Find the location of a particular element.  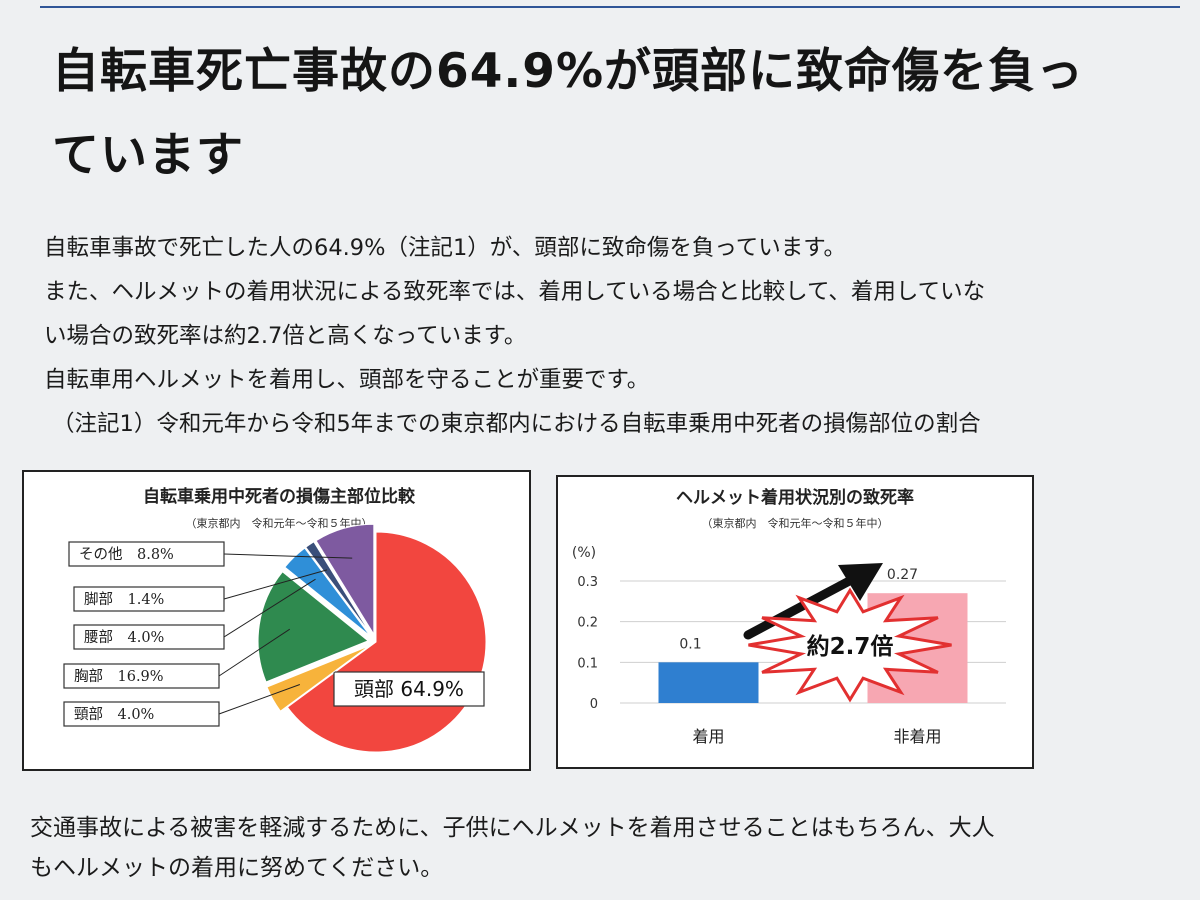

starburst-callout is located at coordinates (850, 645).